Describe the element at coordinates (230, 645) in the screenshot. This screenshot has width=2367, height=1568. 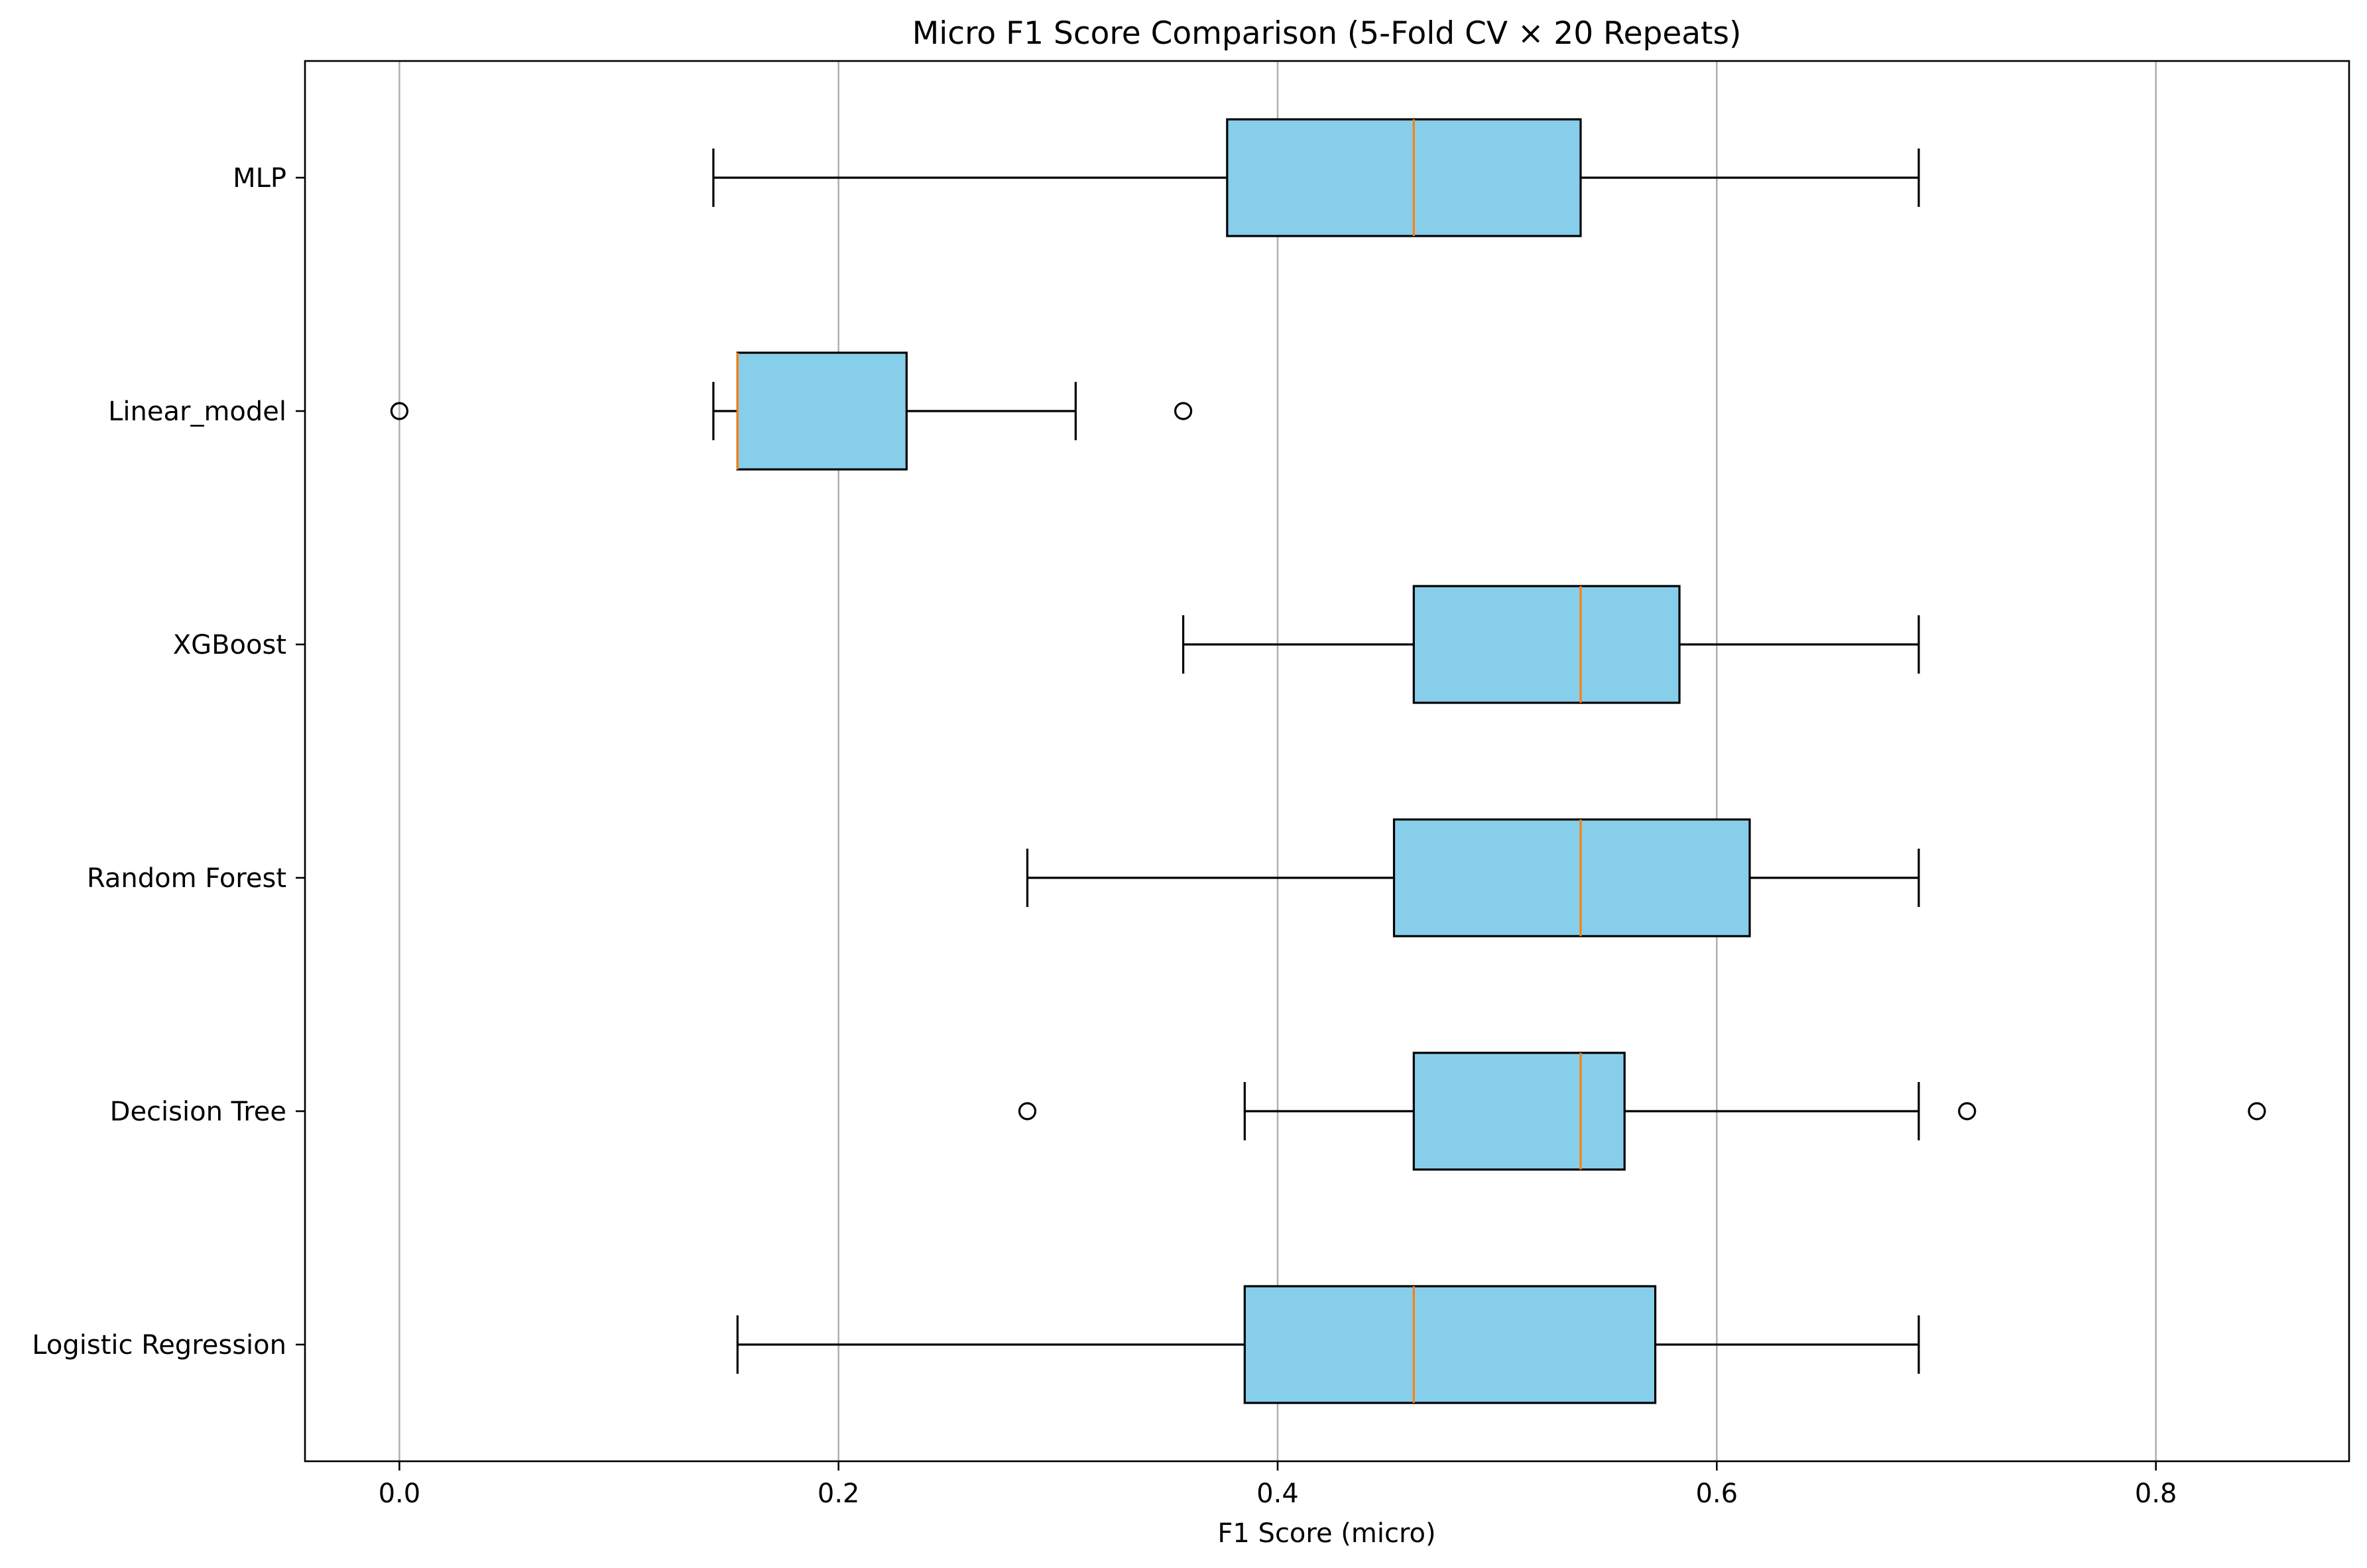
I see `y-tick-label: XGBoost` at that location.